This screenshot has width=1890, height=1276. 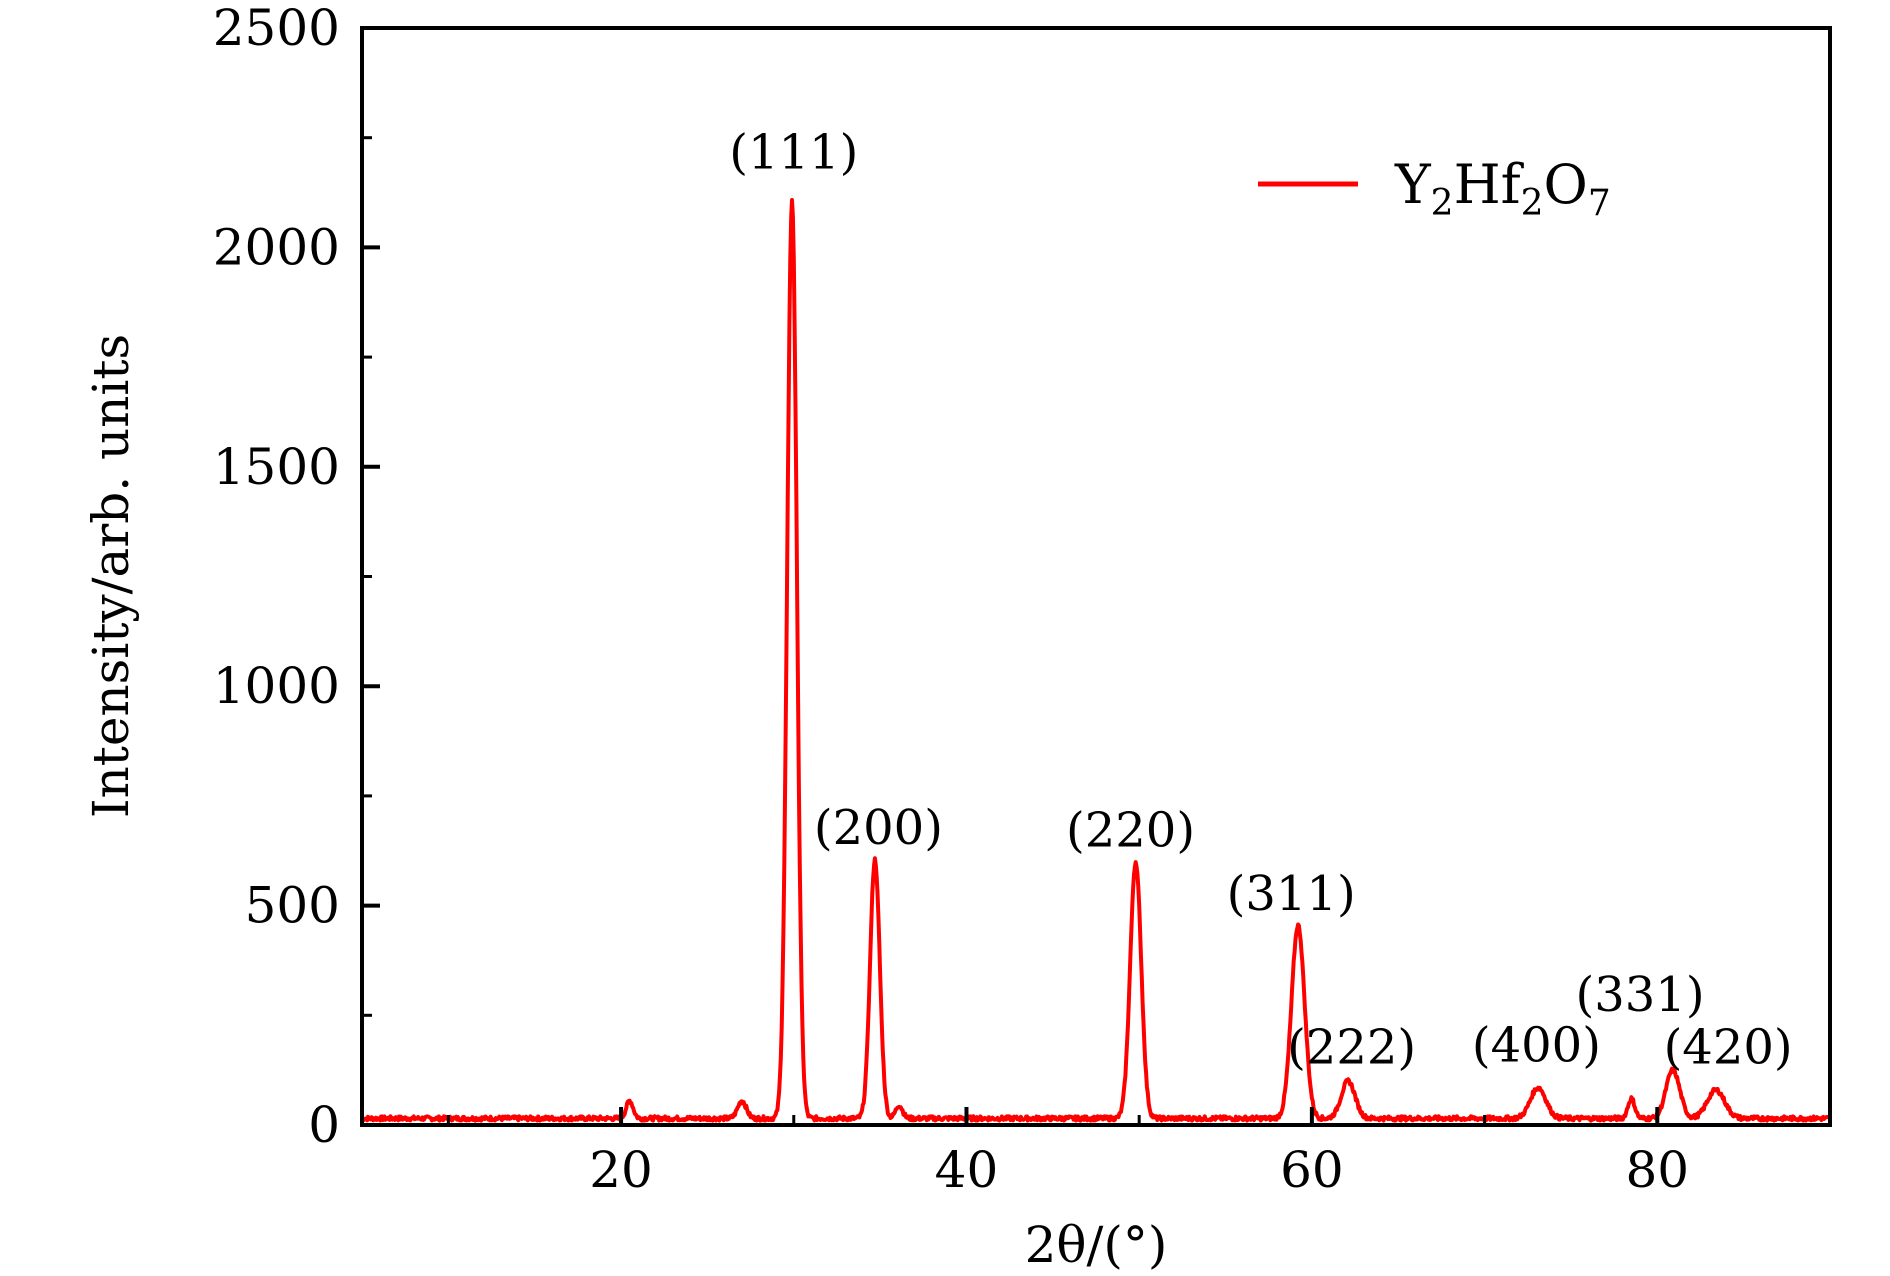 I want to click on x-tick-label: 40, so click(x=967, y=1170).